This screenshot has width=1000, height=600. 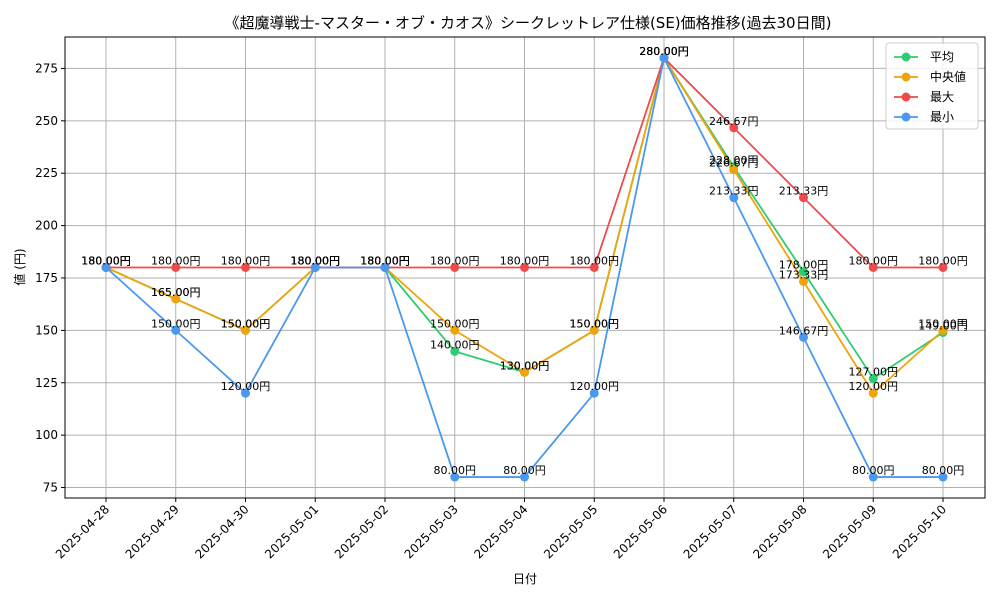 I want to click on data-label: 226.67円, so click(x=734, y=163).